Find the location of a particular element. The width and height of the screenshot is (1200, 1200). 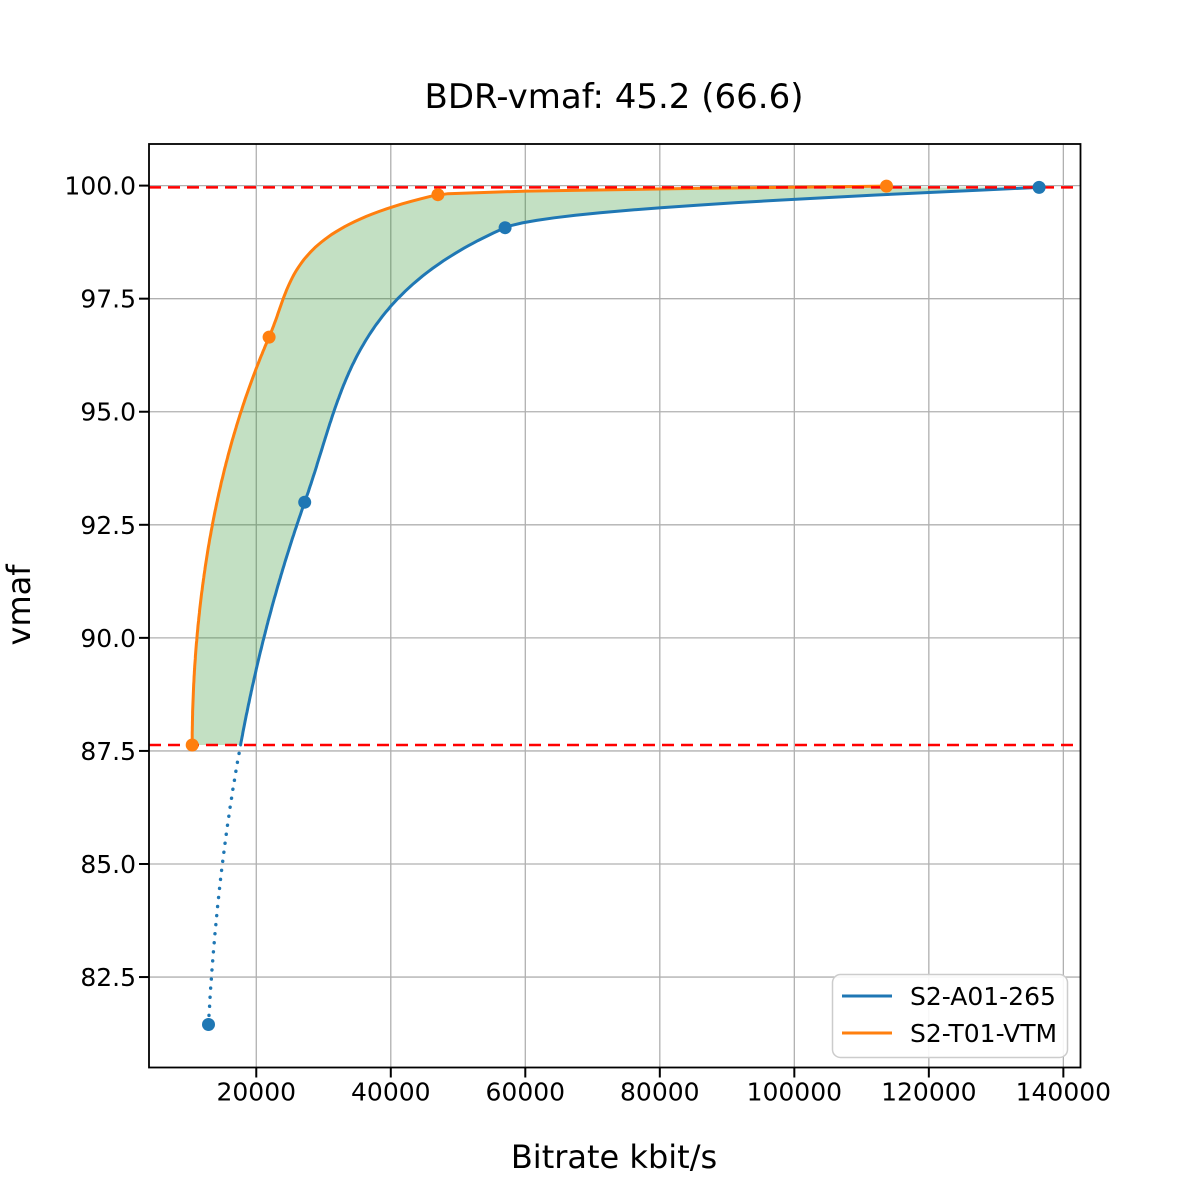

y-tick-label: 100.0 is located at coordinates (100, 186).